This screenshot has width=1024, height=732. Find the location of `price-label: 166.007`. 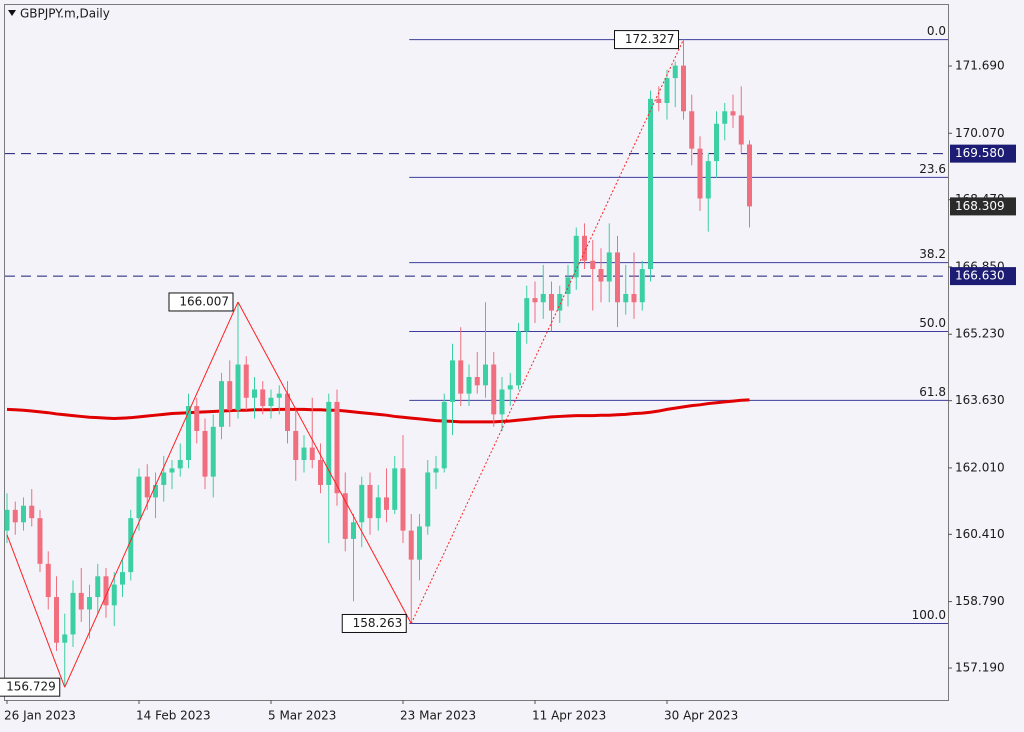

price-label: 166.007 is located at coordinates (204, 301).